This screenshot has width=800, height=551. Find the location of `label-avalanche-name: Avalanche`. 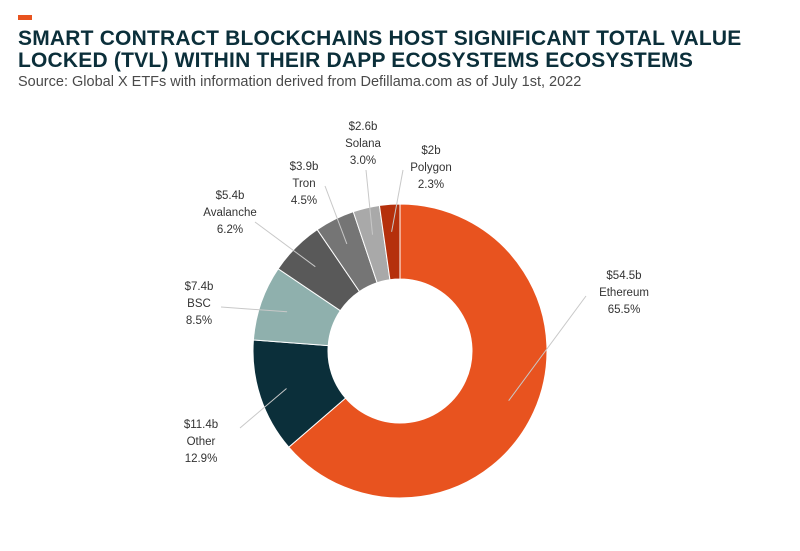

label-avalanche-name: Avalanche is located at coordinates (230, 213).